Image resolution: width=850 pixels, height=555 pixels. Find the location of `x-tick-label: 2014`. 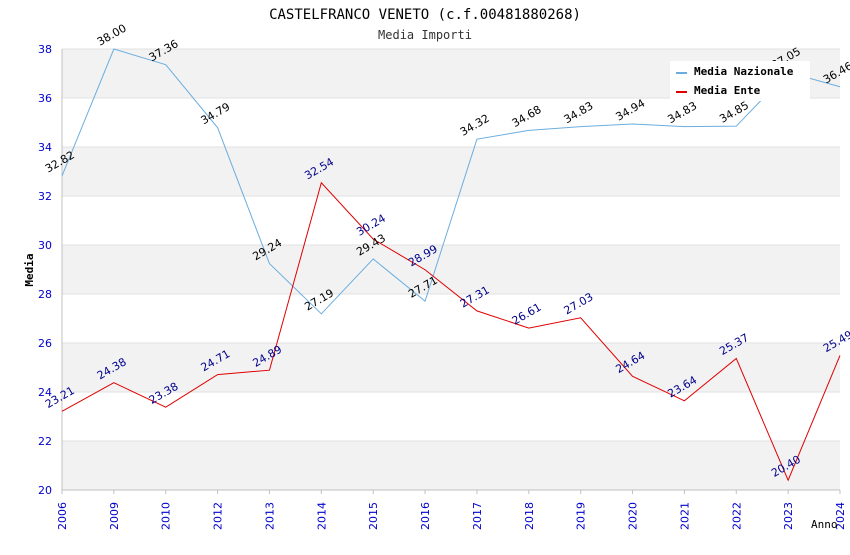

x-tick-label: 2014 is located at coordinates (321, 516).